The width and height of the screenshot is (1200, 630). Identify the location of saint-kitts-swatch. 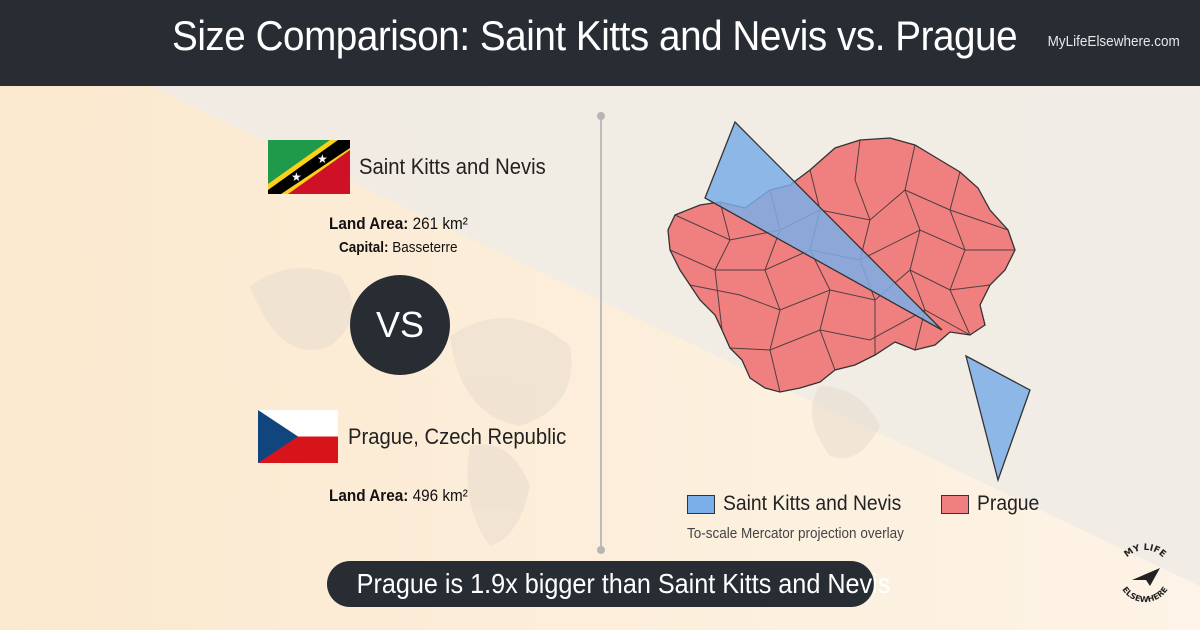
(701, 504).